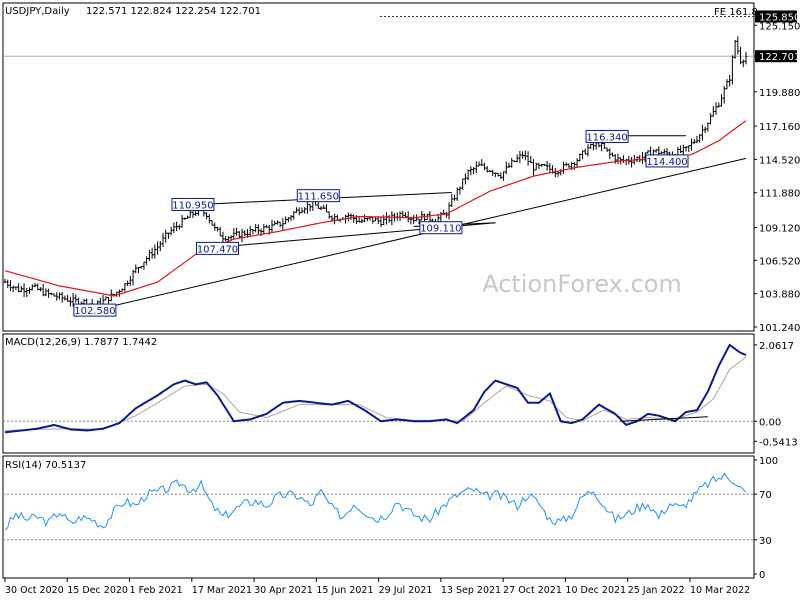  I want to click on price-level-label-text: 107.470, so click(217, 249).